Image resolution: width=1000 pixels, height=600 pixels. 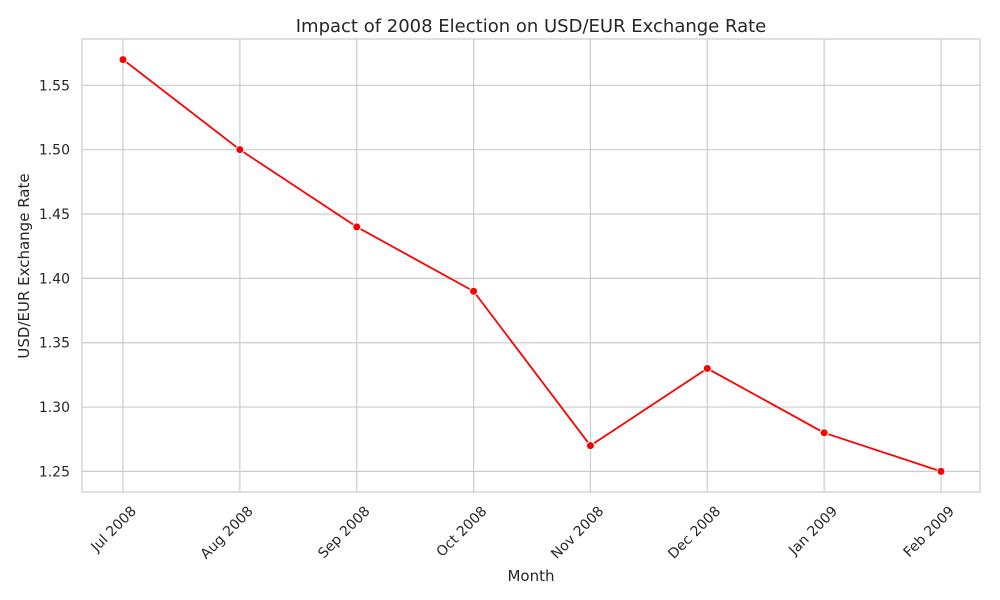 What do you see at coordinates (227, 533) in the screenshot?
I see `x-tick-label: Aug 2008` at bounding box center [227, 533].